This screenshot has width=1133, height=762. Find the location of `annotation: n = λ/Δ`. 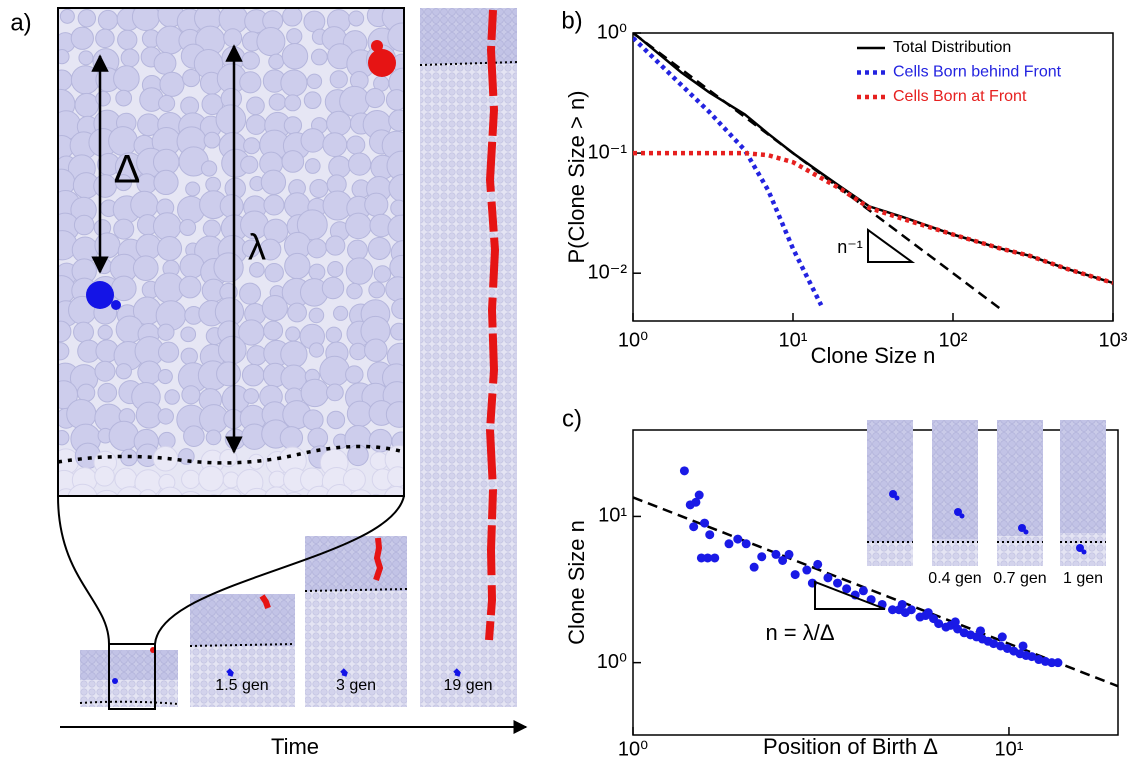

annotation: n = λ/Δ is located at coordinates (799, 632).